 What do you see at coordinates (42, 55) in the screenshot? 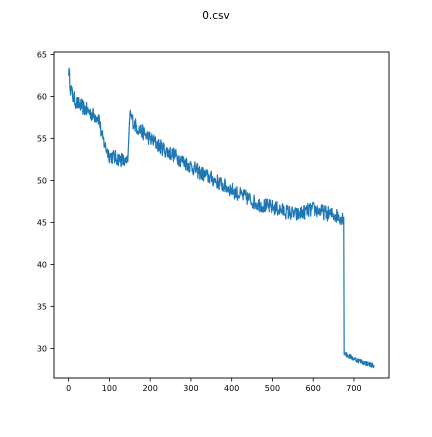
I see `y-tick-label: 65` at bounding box center [42, 55].